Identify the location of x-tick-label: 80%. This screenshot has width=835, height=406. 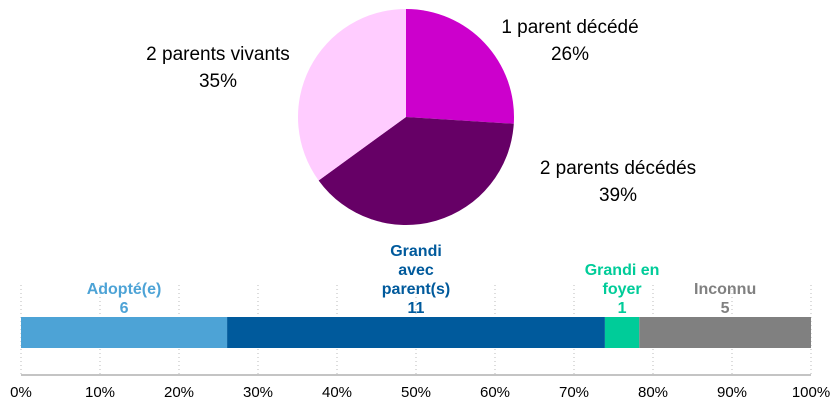
(653, 392).